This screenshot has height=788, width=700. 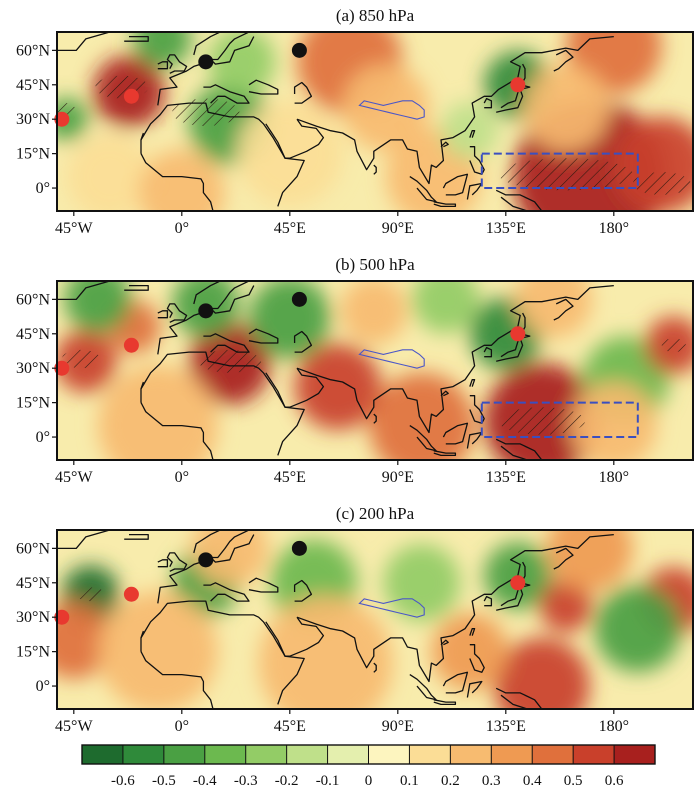 What do you see at coordinates (506, 477) in the screenshot?
I see `x-tick-label: 135°E` at bounding box center [506, 477].